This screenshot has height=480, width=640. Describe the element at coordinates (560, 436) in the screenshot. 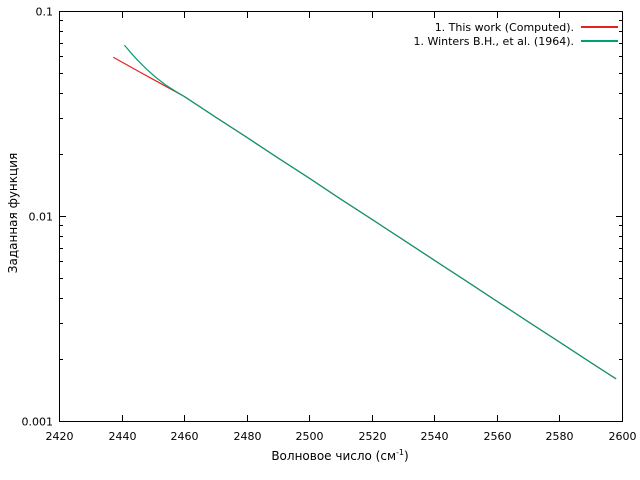

I see `x-tick-label: 2580` at that location.